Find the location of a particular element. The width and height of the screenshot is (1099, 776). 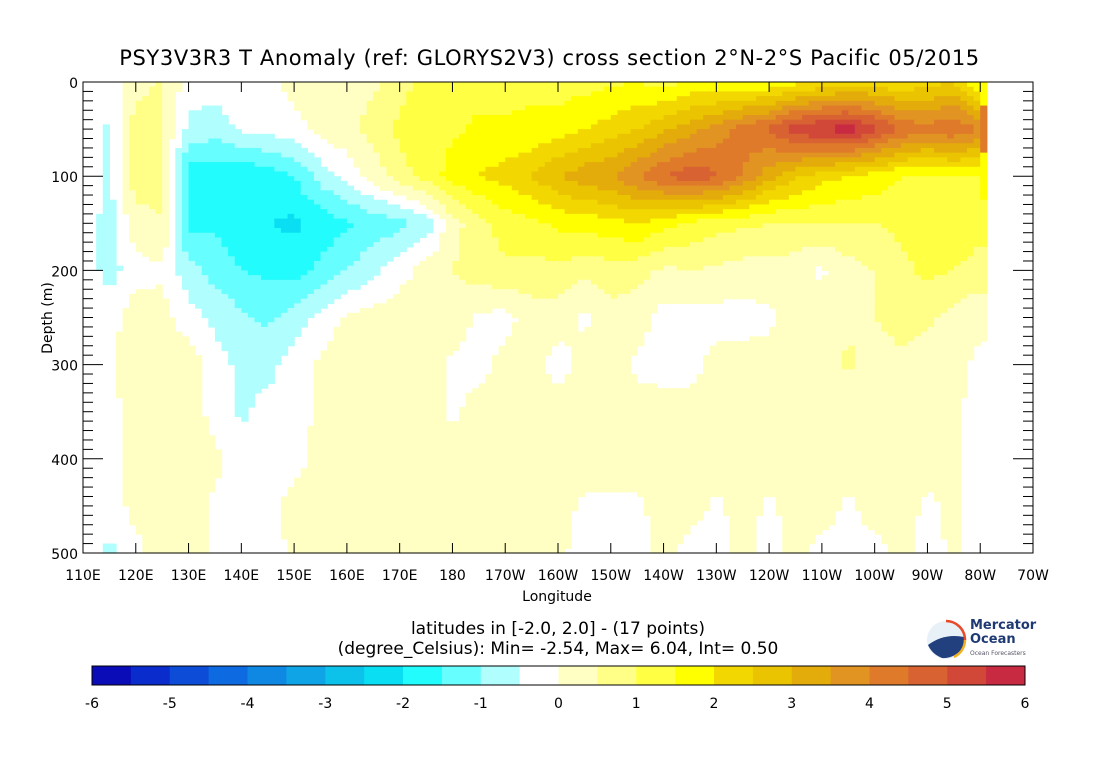

logo-line1: Mercator is located at coordinates (1003, 625).